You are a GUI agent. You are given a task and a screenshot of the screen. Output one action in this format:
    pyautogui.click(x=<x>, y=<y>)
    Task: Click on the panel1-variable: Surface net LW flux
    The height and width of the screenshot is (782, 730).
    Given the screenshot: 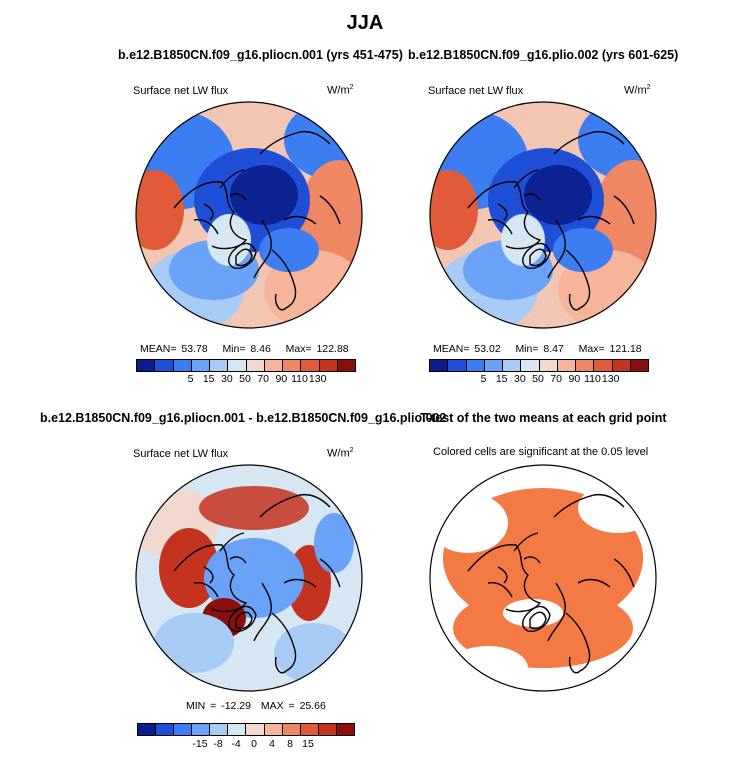 What is the action you would take?
    pyautogui.click(x=181, y=91)
    